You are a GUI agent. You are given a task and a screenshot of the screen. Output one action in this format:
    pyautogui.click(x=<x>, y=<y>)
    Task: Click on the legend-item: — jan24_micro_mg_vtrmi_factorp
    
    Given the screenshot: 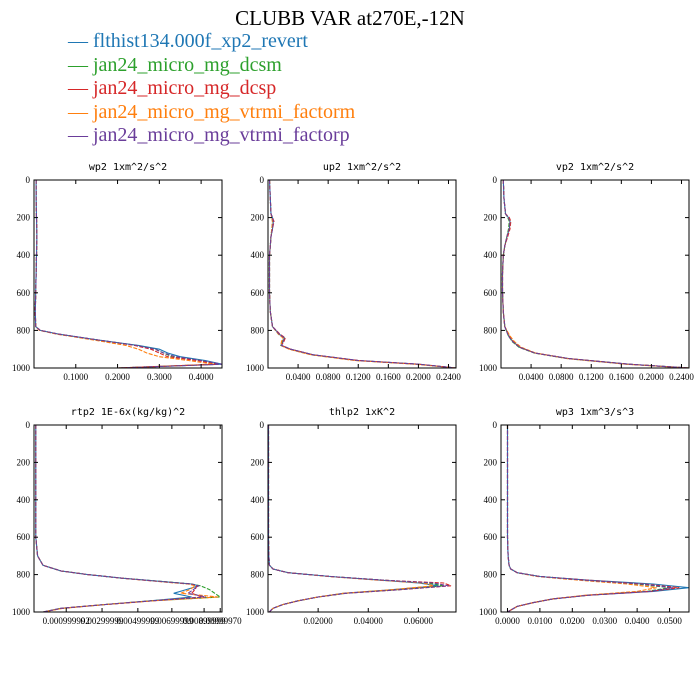 What is the action you would take?
    pyautogui.click(x=209, y=135)
    